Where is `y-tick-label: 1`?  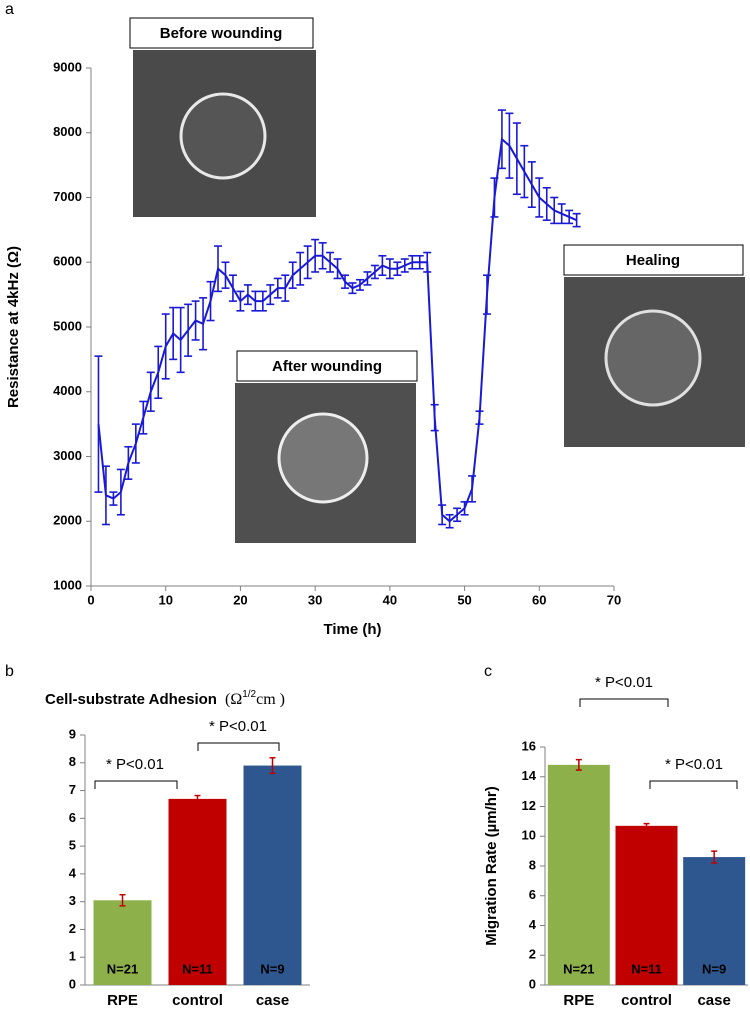
y-tick-label: 1 is located at coordinates (72, 956).